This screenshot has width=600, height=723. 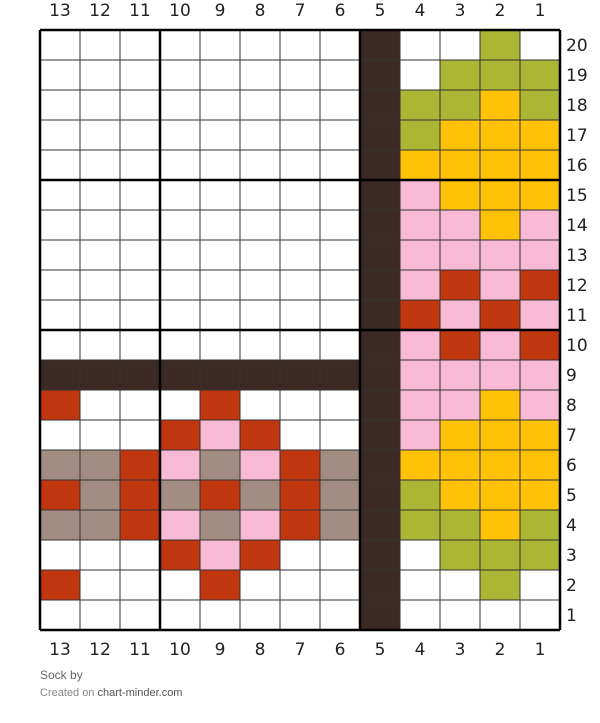 What do you see at coordinates (340, 195) in the screenshot?
I see `cell-r15-c6` at bounding box center [340, 195].